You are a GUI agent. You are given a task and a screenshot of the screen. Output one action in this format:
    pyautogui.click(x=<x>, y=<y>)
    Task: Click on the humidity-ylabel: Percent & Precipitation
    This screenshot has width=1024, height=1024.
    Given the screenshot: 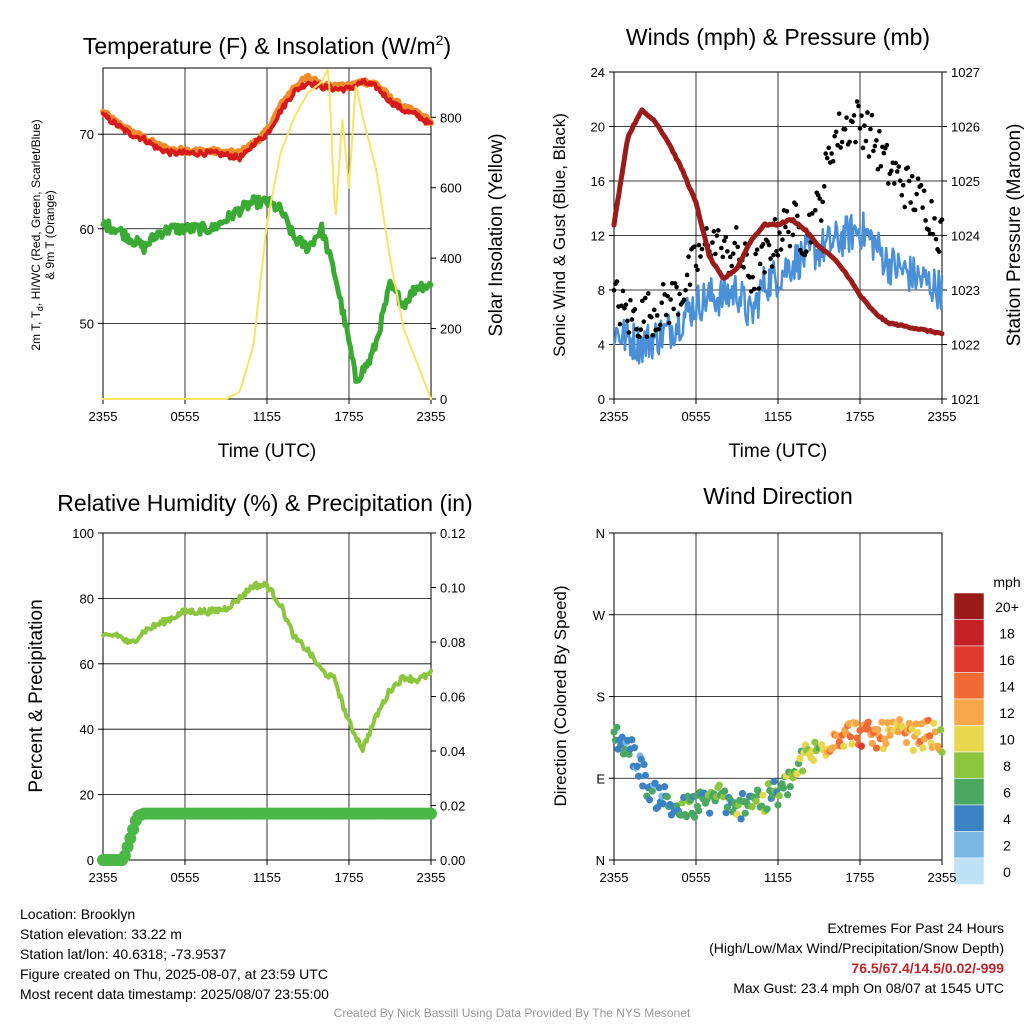 What is the action you would take?
    pyautogui.click(x=36, y=695)
    